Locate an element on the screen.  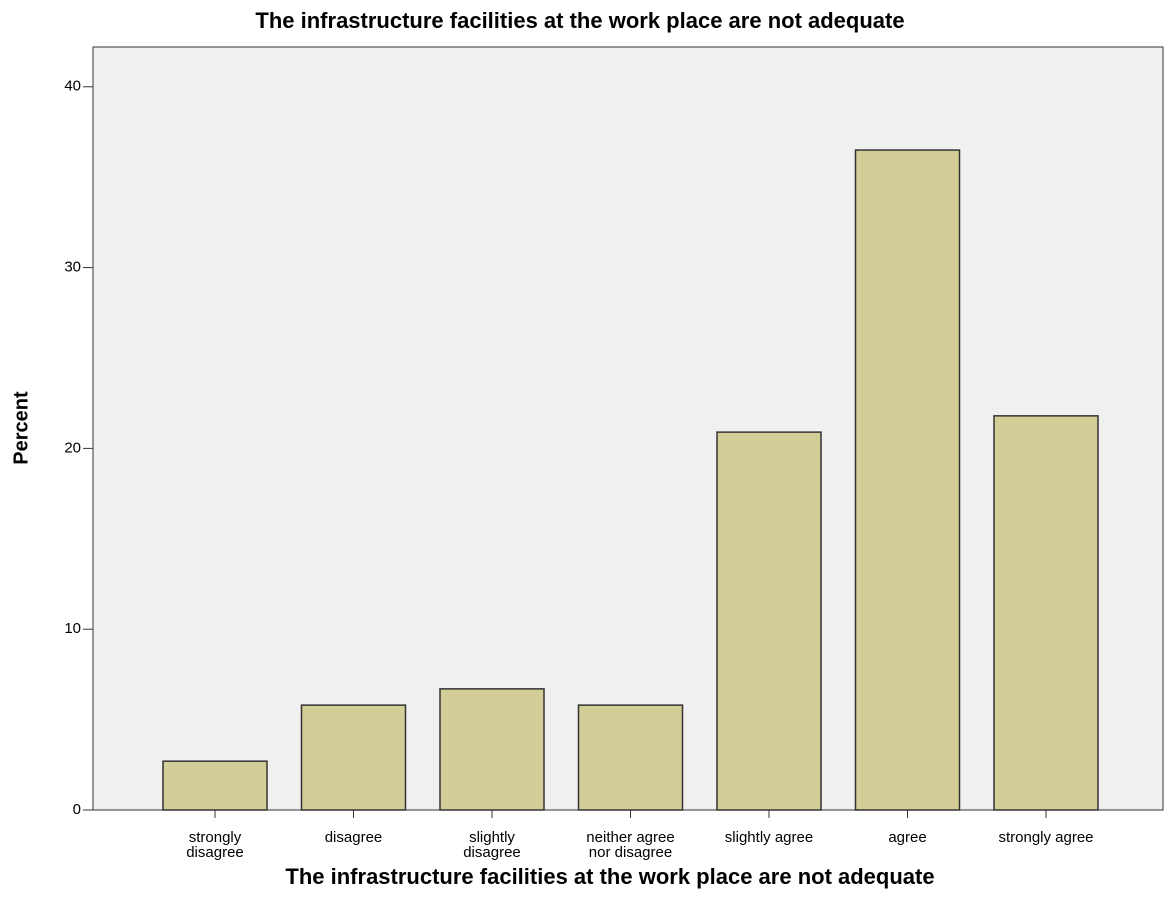
y-tick-label: 10 is located at coordinates (72, 628).